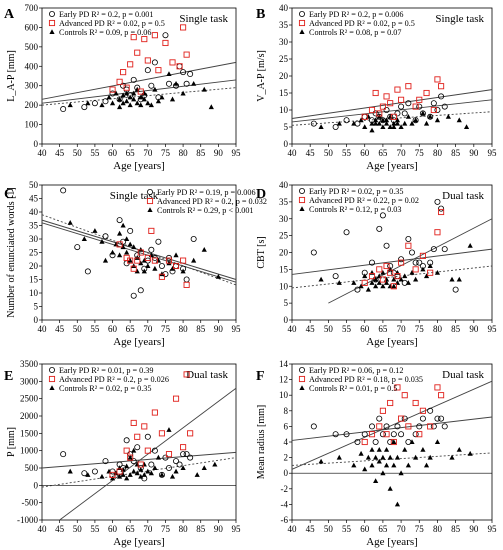  I want to click on y-tick-label: -2, so click(285, 489).